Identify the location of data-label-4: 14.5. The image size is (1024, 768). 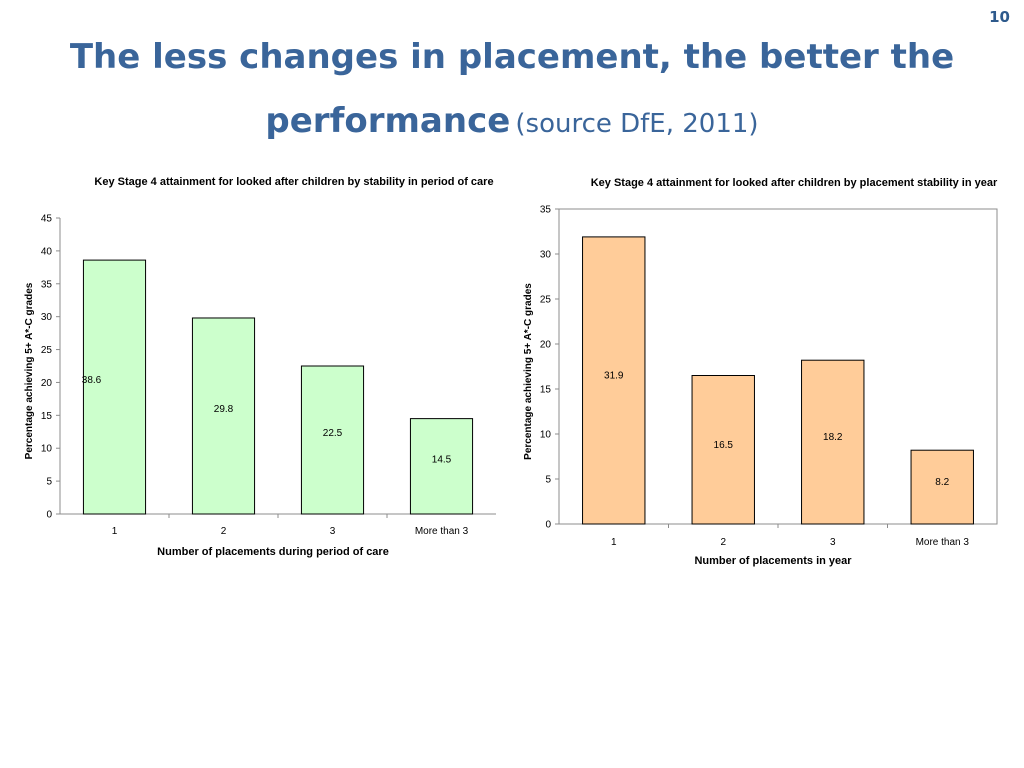
(442, 459).